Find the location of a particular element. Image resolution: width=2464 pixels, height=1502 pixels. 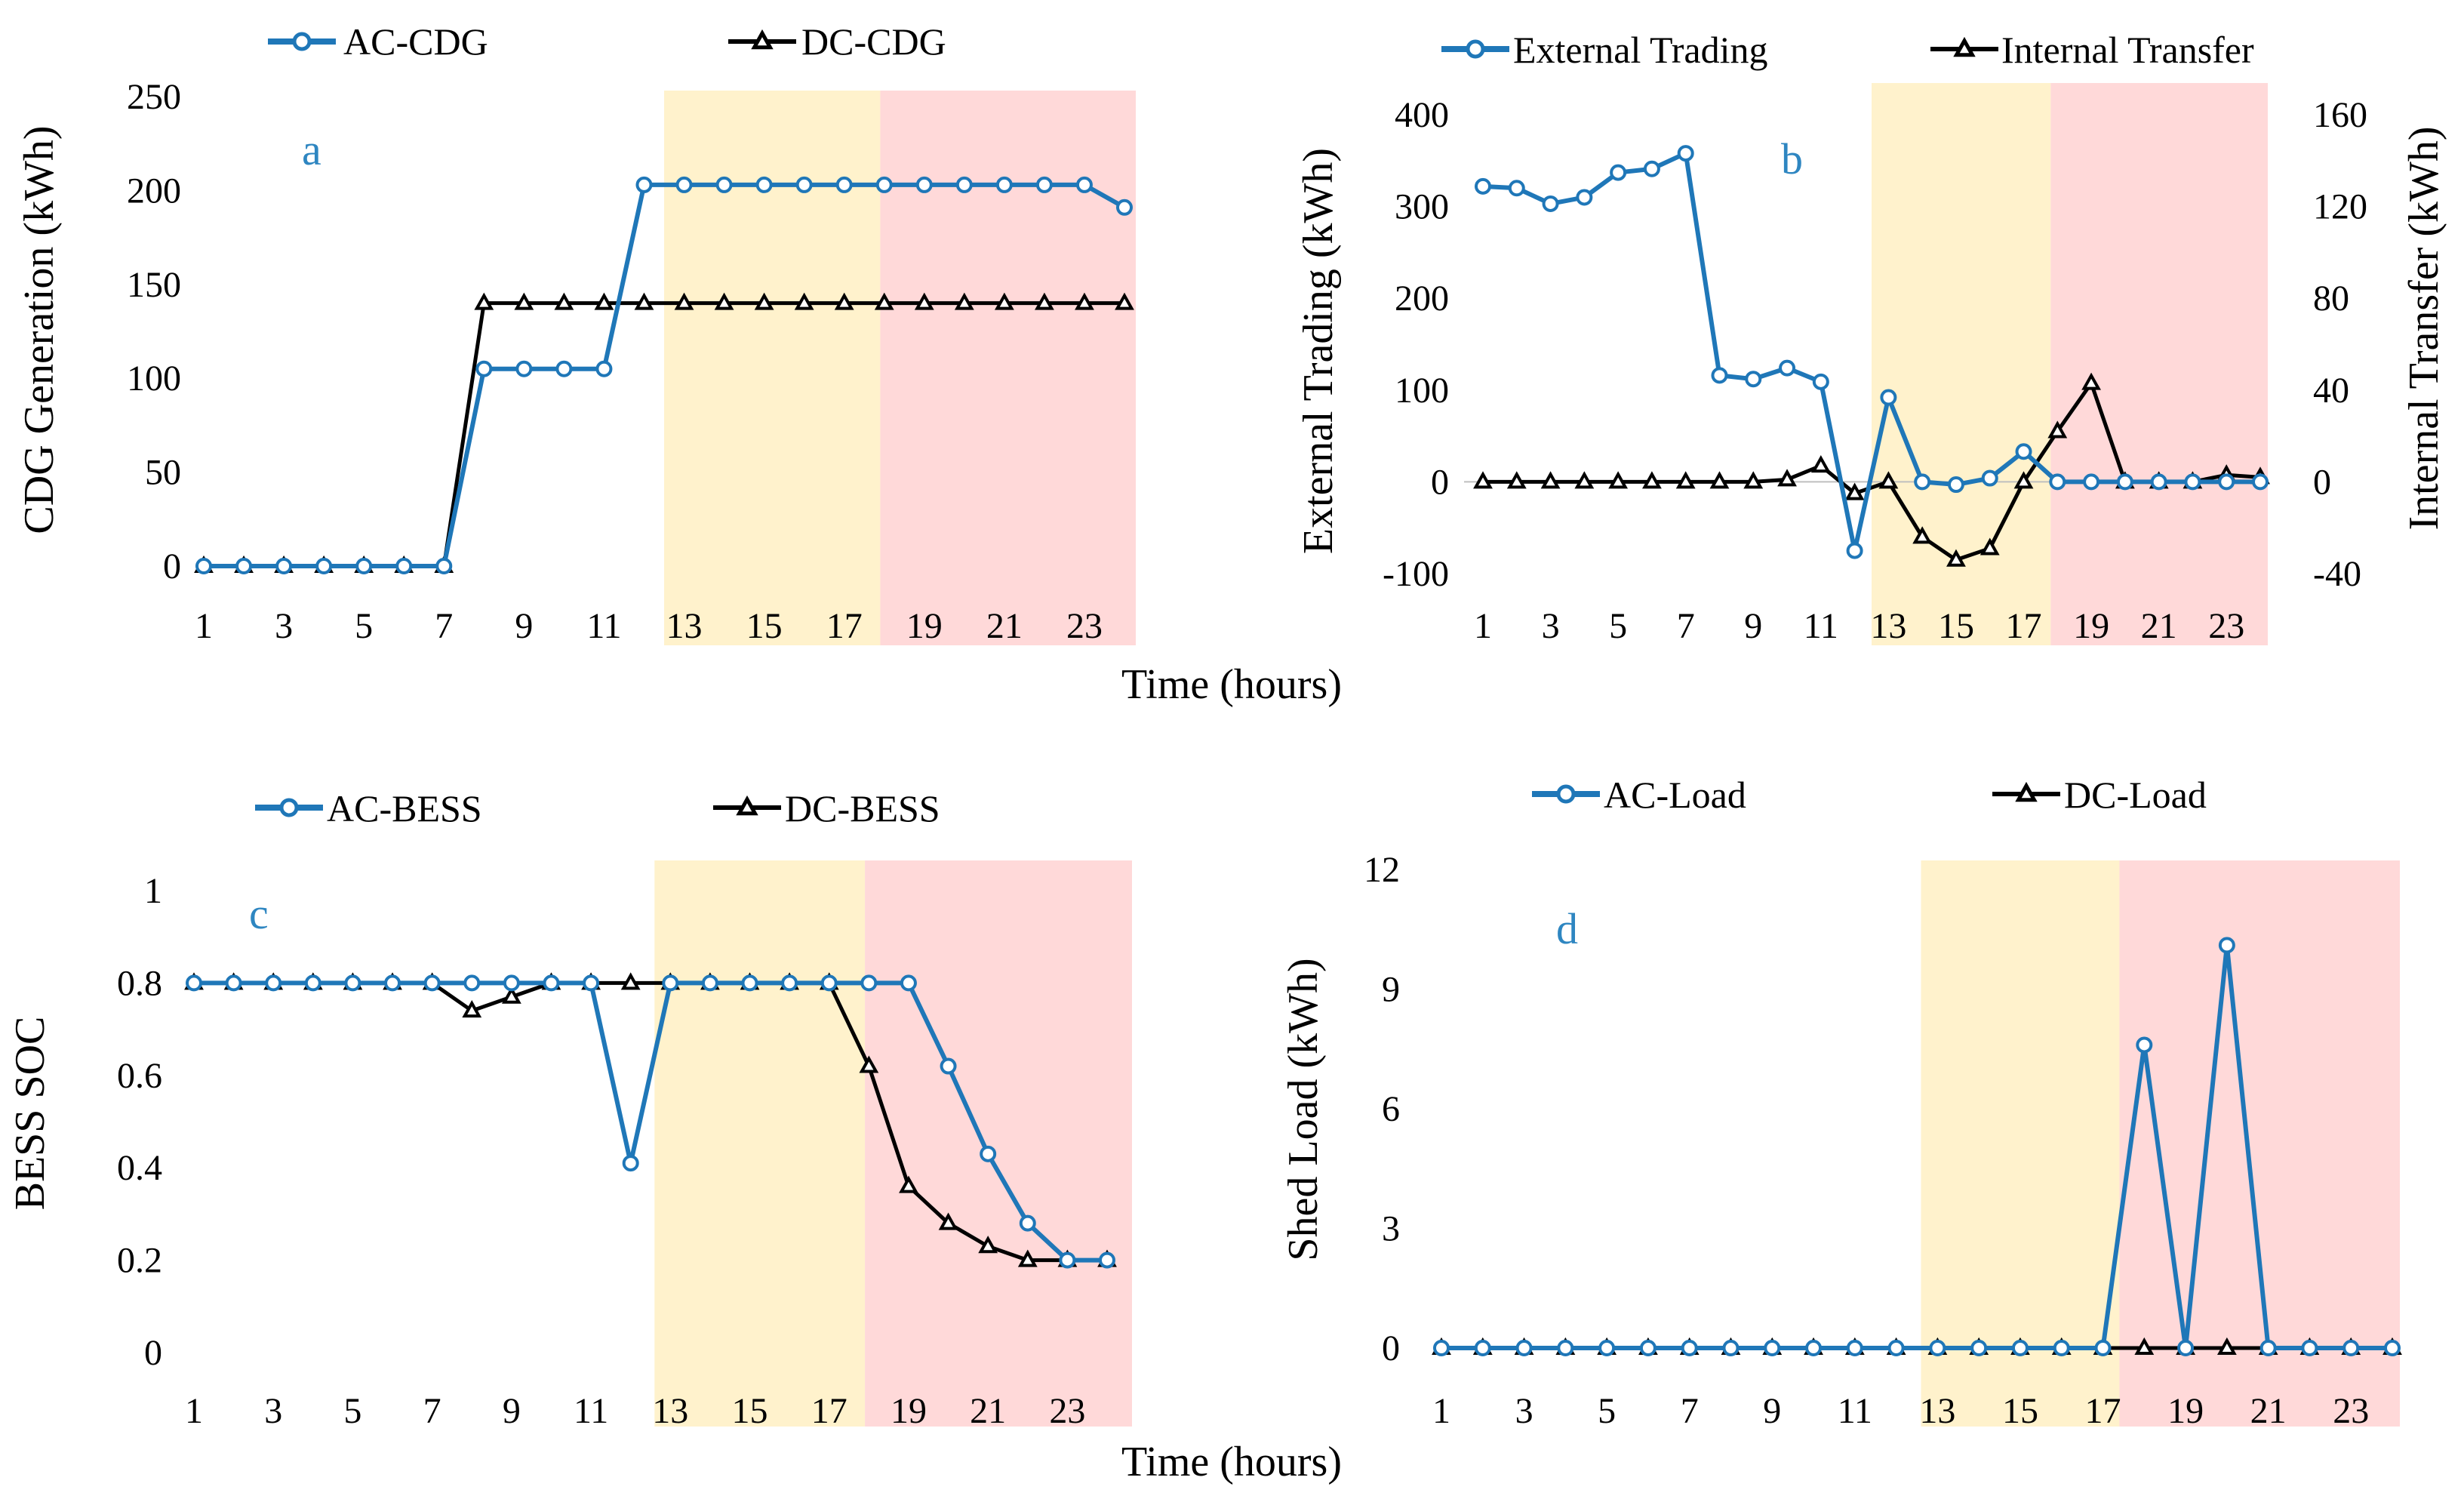

x-tick-label: 11 is located at coordinates (591, 1411).